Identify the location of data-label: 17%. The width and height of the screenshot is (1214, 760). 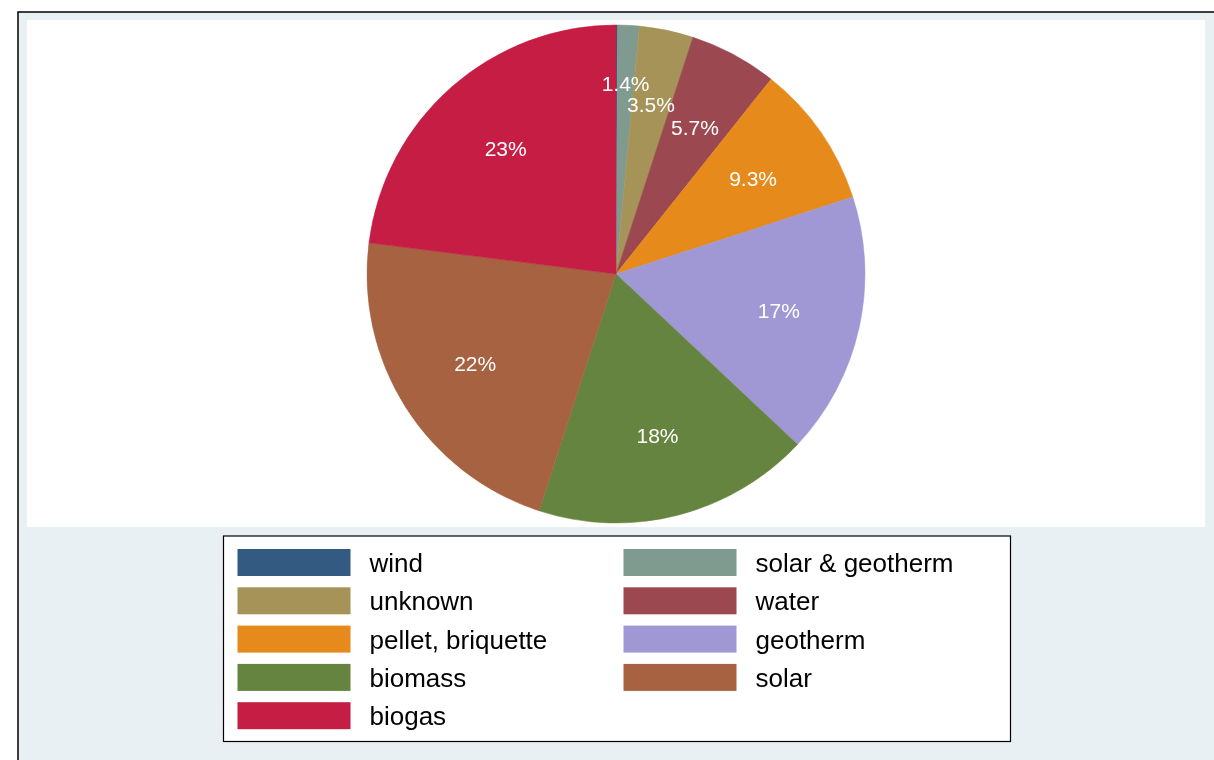
(778, 310).